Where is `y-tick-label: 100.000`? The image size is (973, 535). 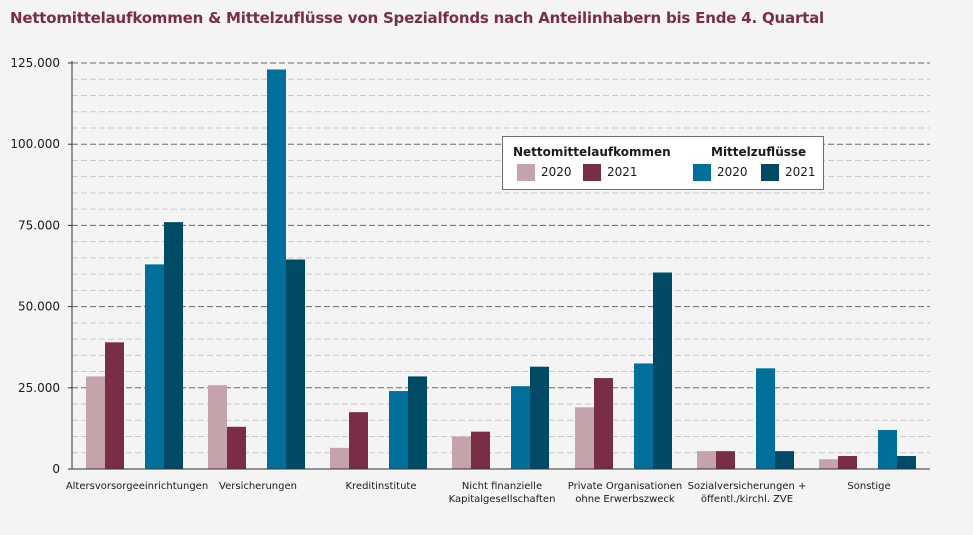
y-tick-label: 100.000 is located at coordinates (35, 144).